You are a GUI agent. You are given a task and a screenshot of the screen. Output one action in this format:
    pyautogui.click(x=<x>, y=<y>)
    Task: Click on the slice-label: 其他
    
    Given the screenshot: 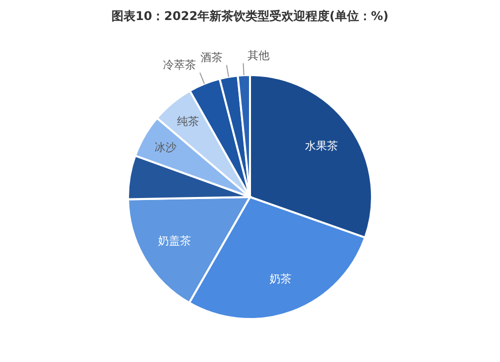 What is the action you would take?
    pyautogui.click(x=258, y=55)
    